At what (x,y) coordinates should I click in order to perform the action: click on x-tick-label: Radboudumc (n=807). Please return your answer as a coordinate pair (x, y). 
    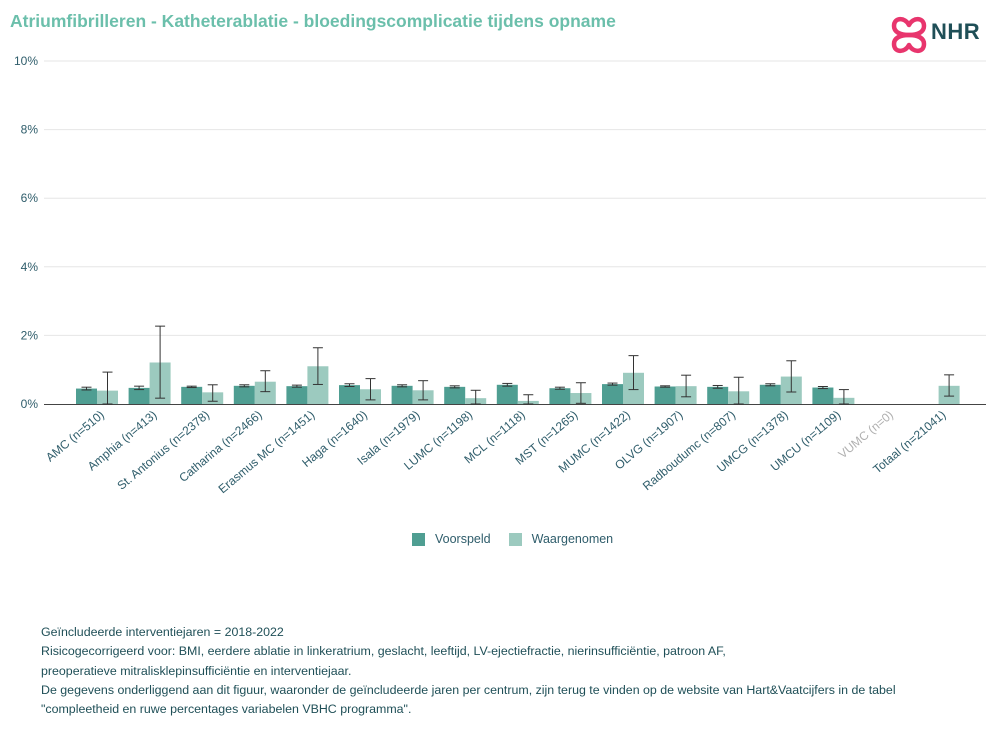
    Looking at the image, I should click on (689, 451).